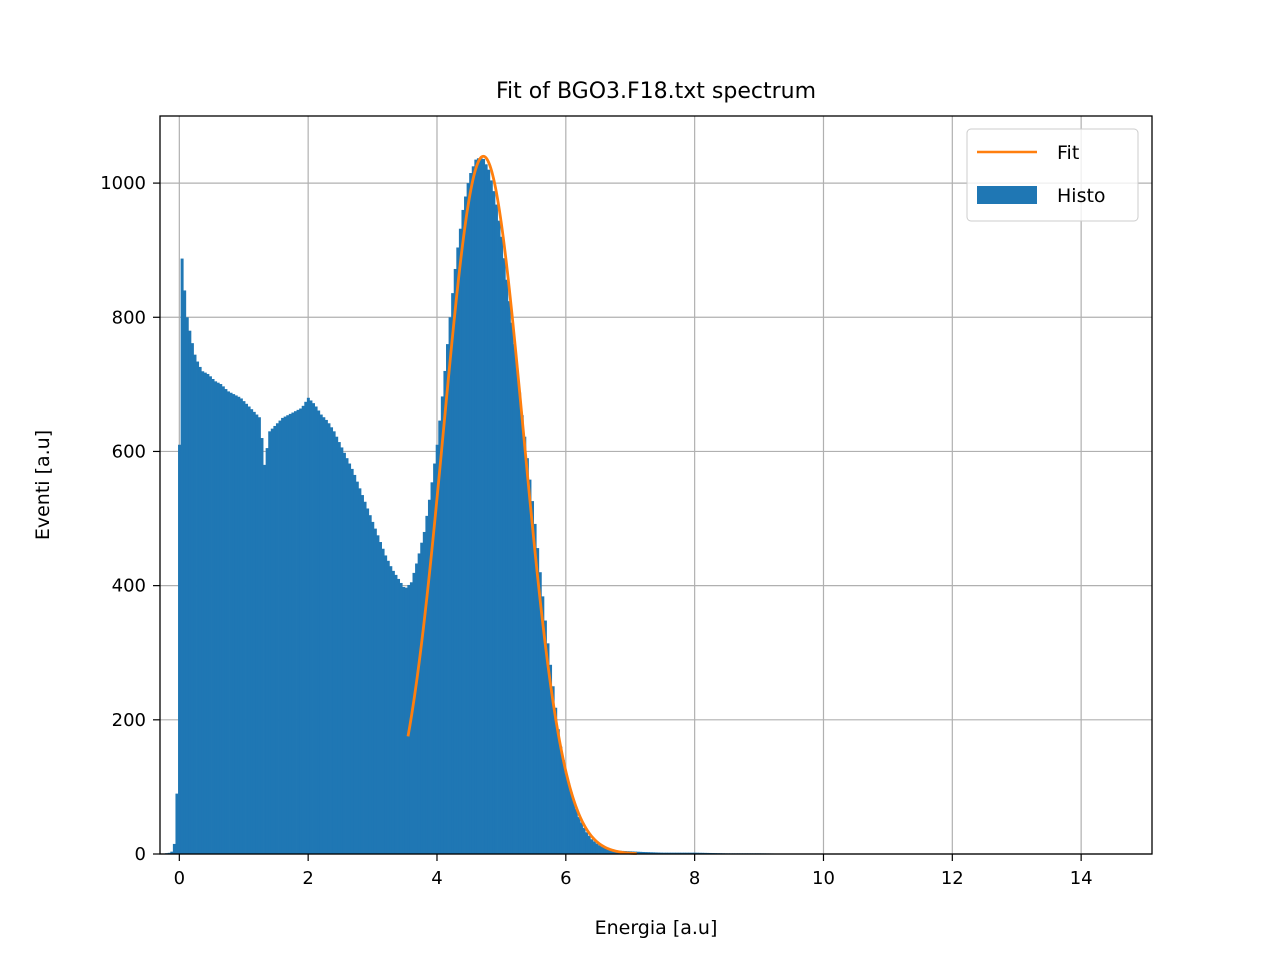  What do you see at coordinates (129, 586) in the screenshot?
I see `y-tick-label: 400` at bounding box center [129, 586].